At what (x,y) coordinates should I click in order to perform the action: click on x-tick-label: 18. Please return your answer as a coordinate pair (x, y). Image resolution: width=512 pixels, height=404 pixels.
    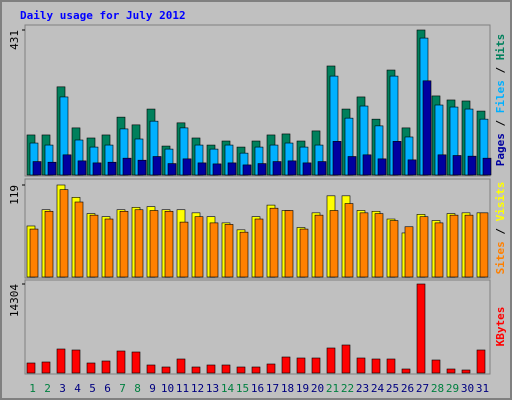
    Looking at the image, I should click on (287, 388).